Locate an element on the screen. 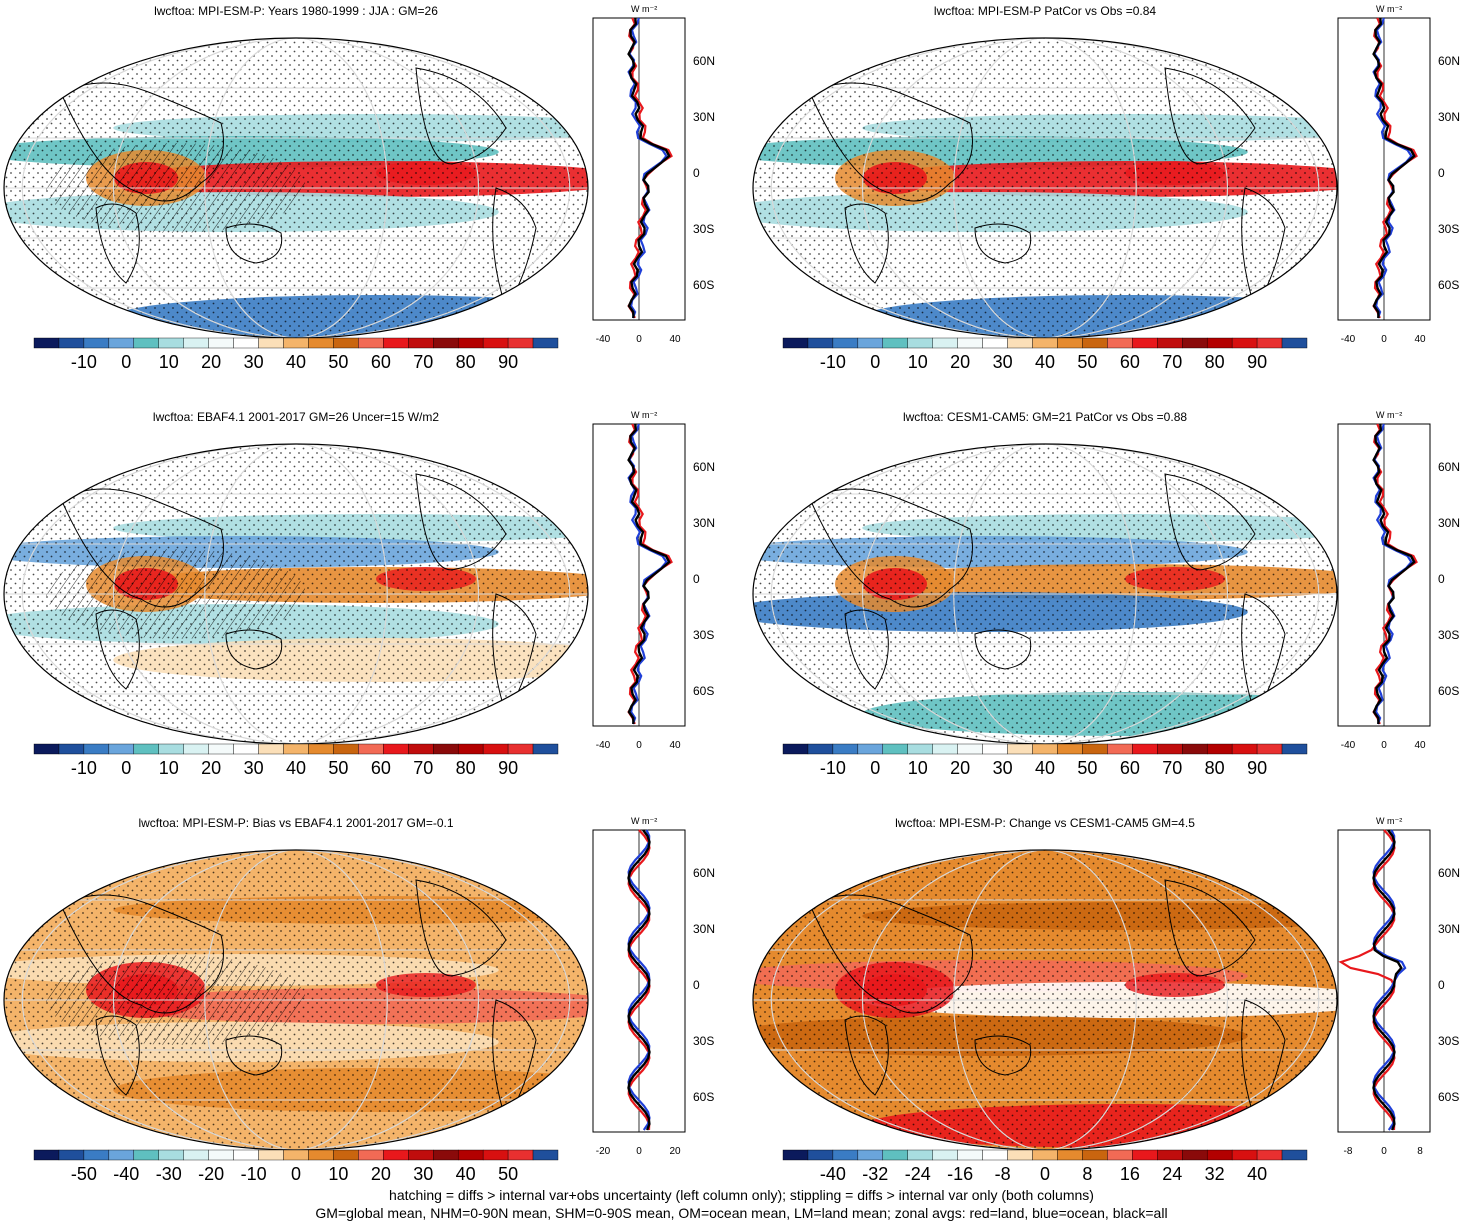  zonal-lat-tick: 0 is located at coordinates (1441, 985).